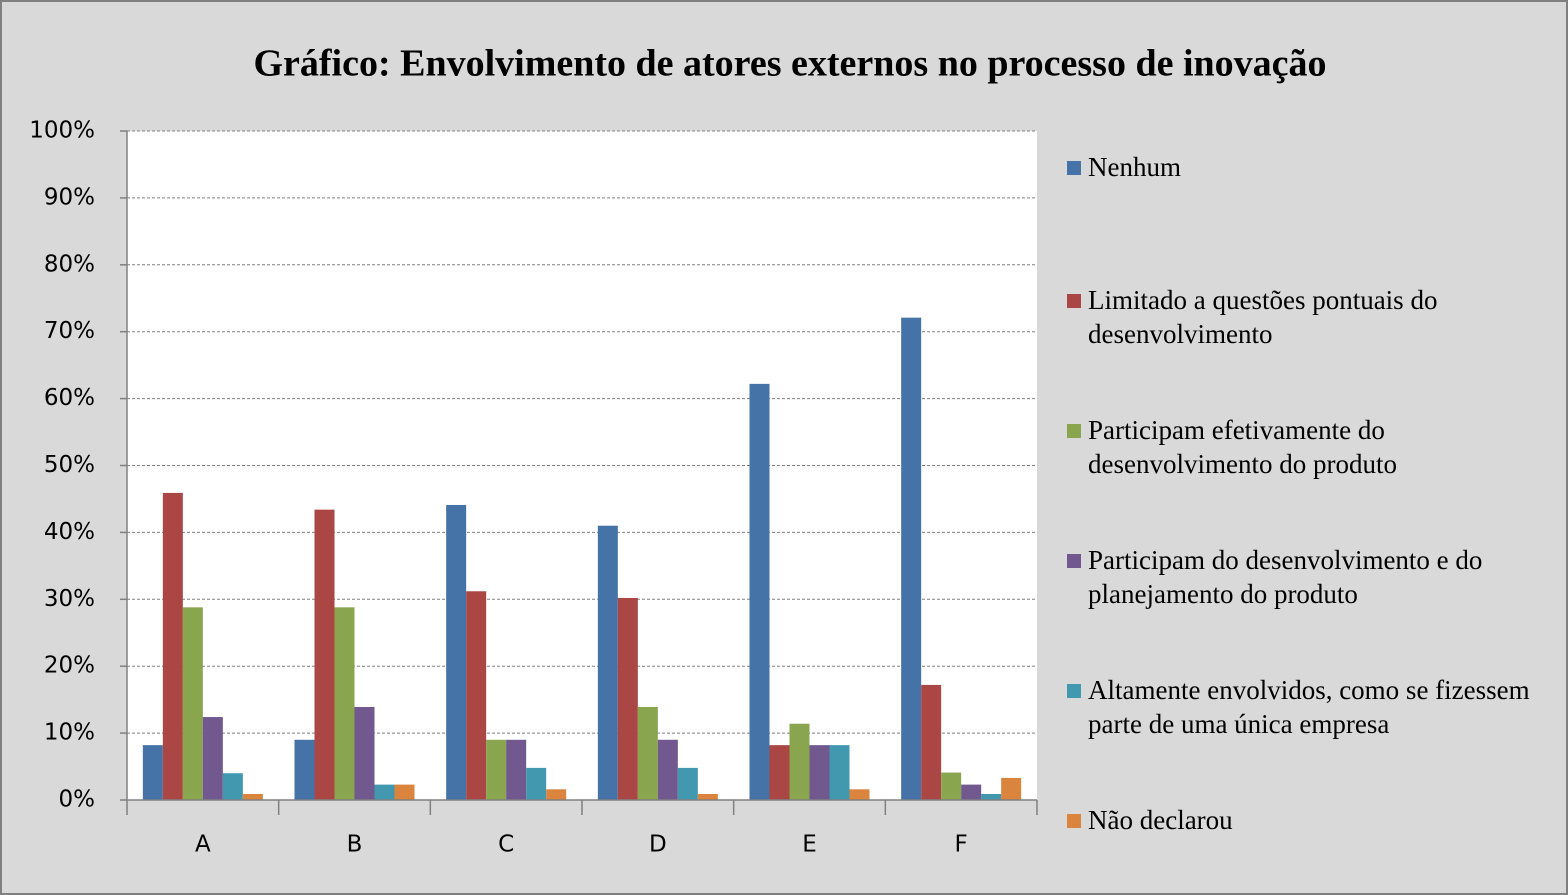  What do you see at coordinates (69, 331) in the screenshot?
I see `y-tick-label: 70%` at bounding box center [69, 331].